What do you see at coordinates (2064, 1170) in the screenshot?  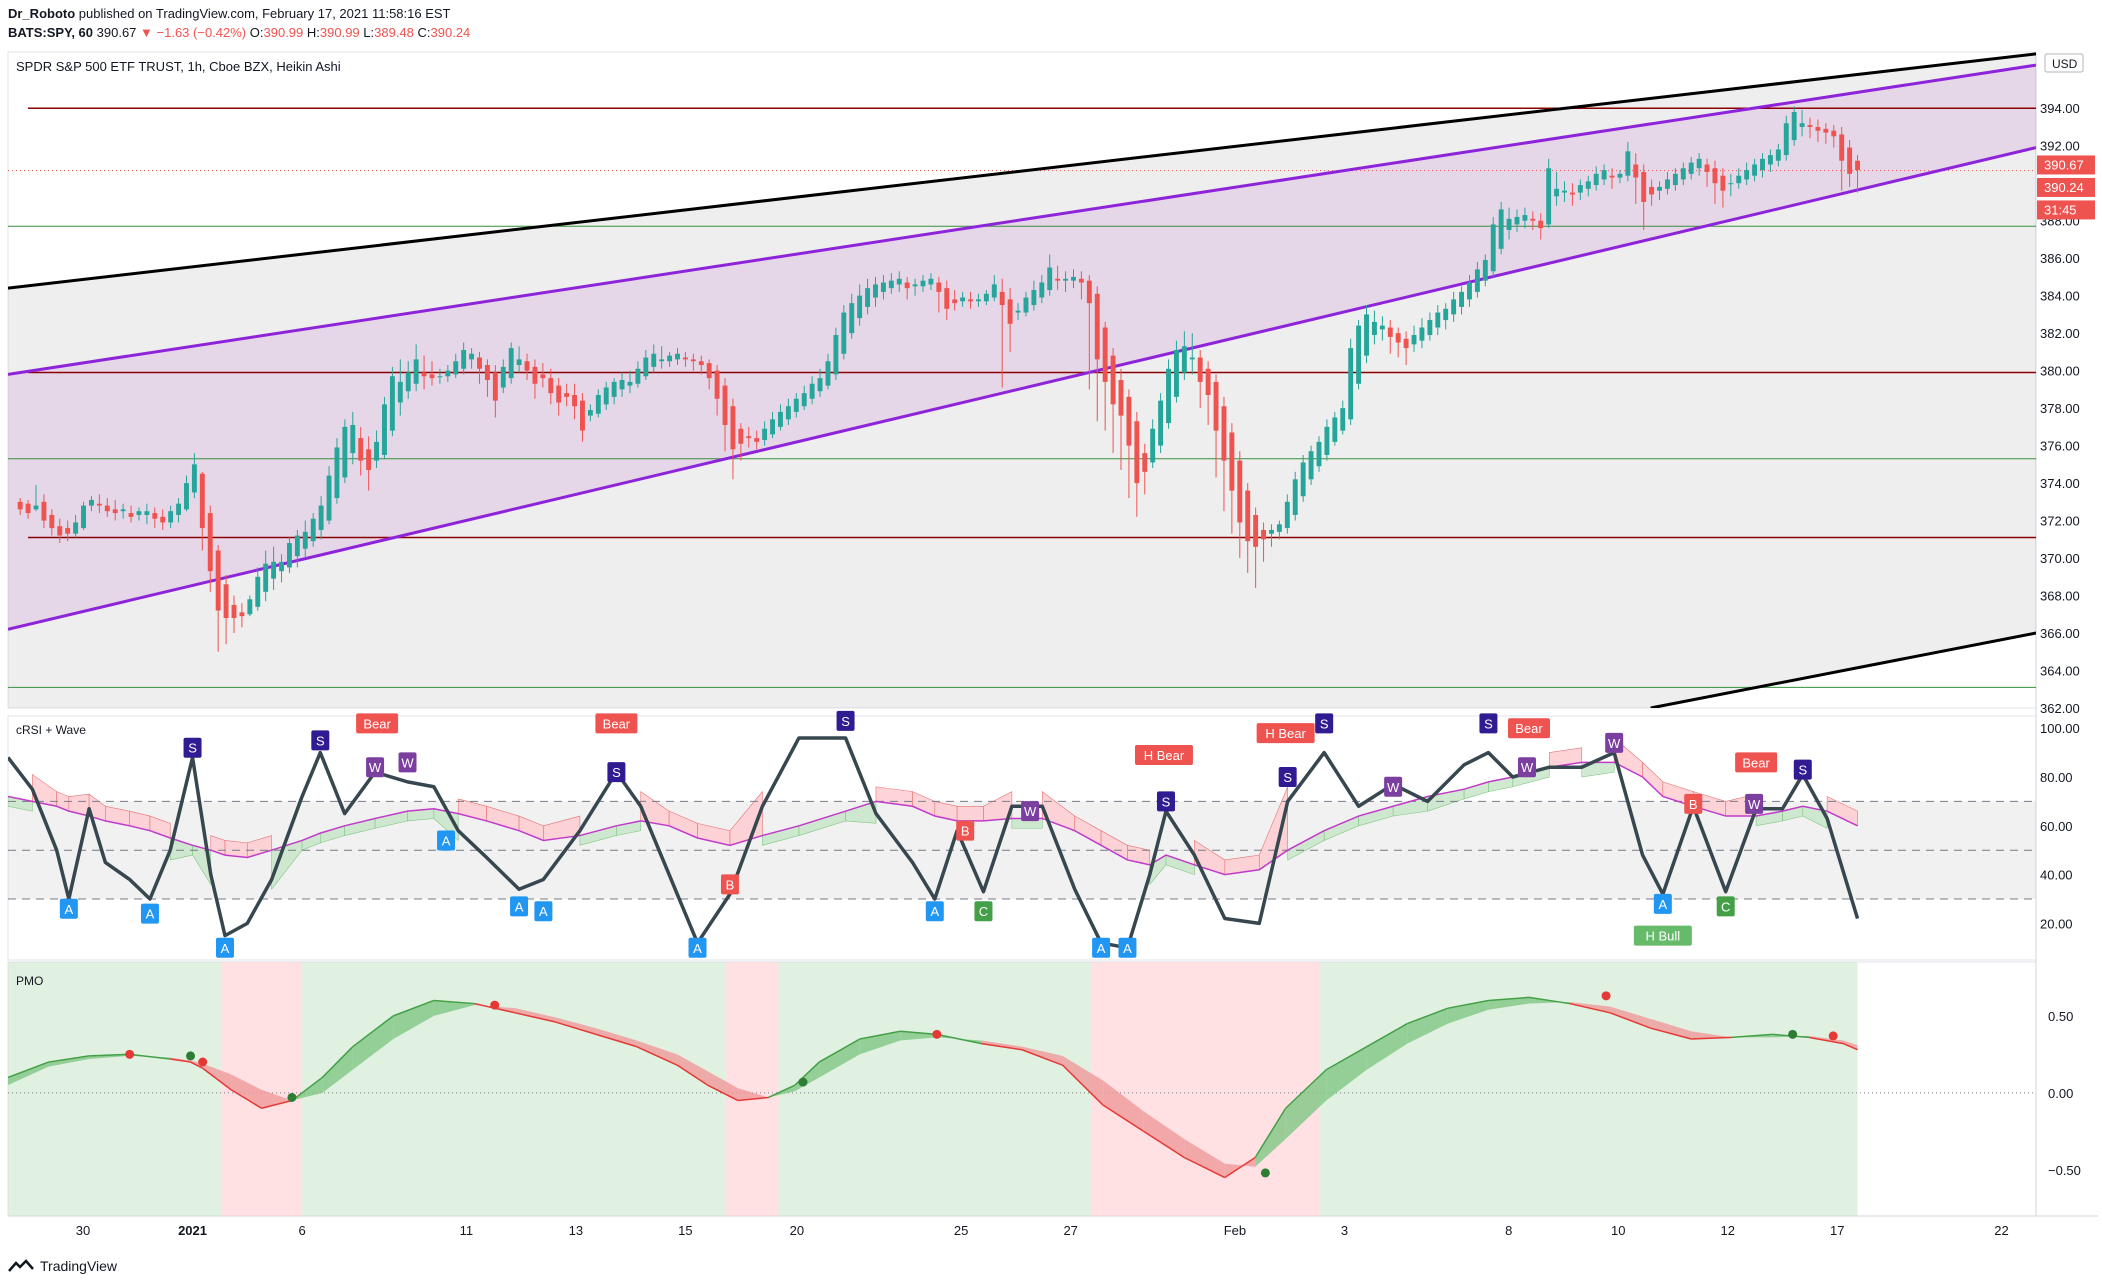 I see `pmo-tick-label: −0.50` at bounding box center [2064, 1170].